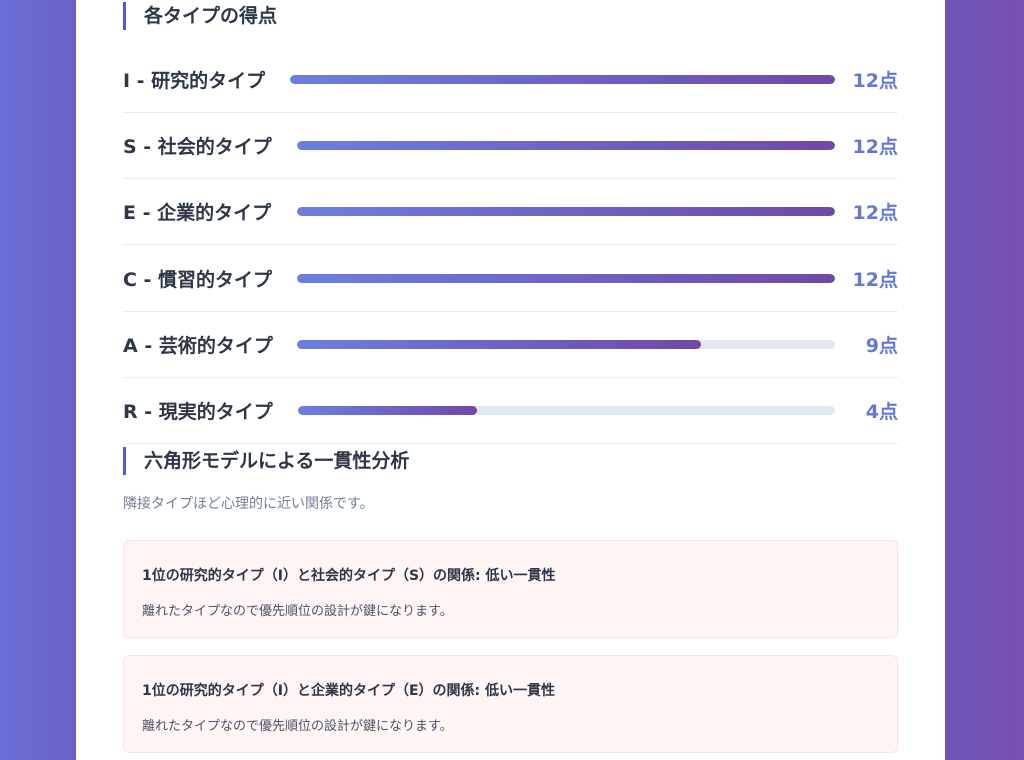 The height and width of the screenshot is (760, 1024). What do you see at coordinates (198, 346) in the screenshot?
I see `score-label: A - 芸術的タイプ` at bounding box center [198, 346].